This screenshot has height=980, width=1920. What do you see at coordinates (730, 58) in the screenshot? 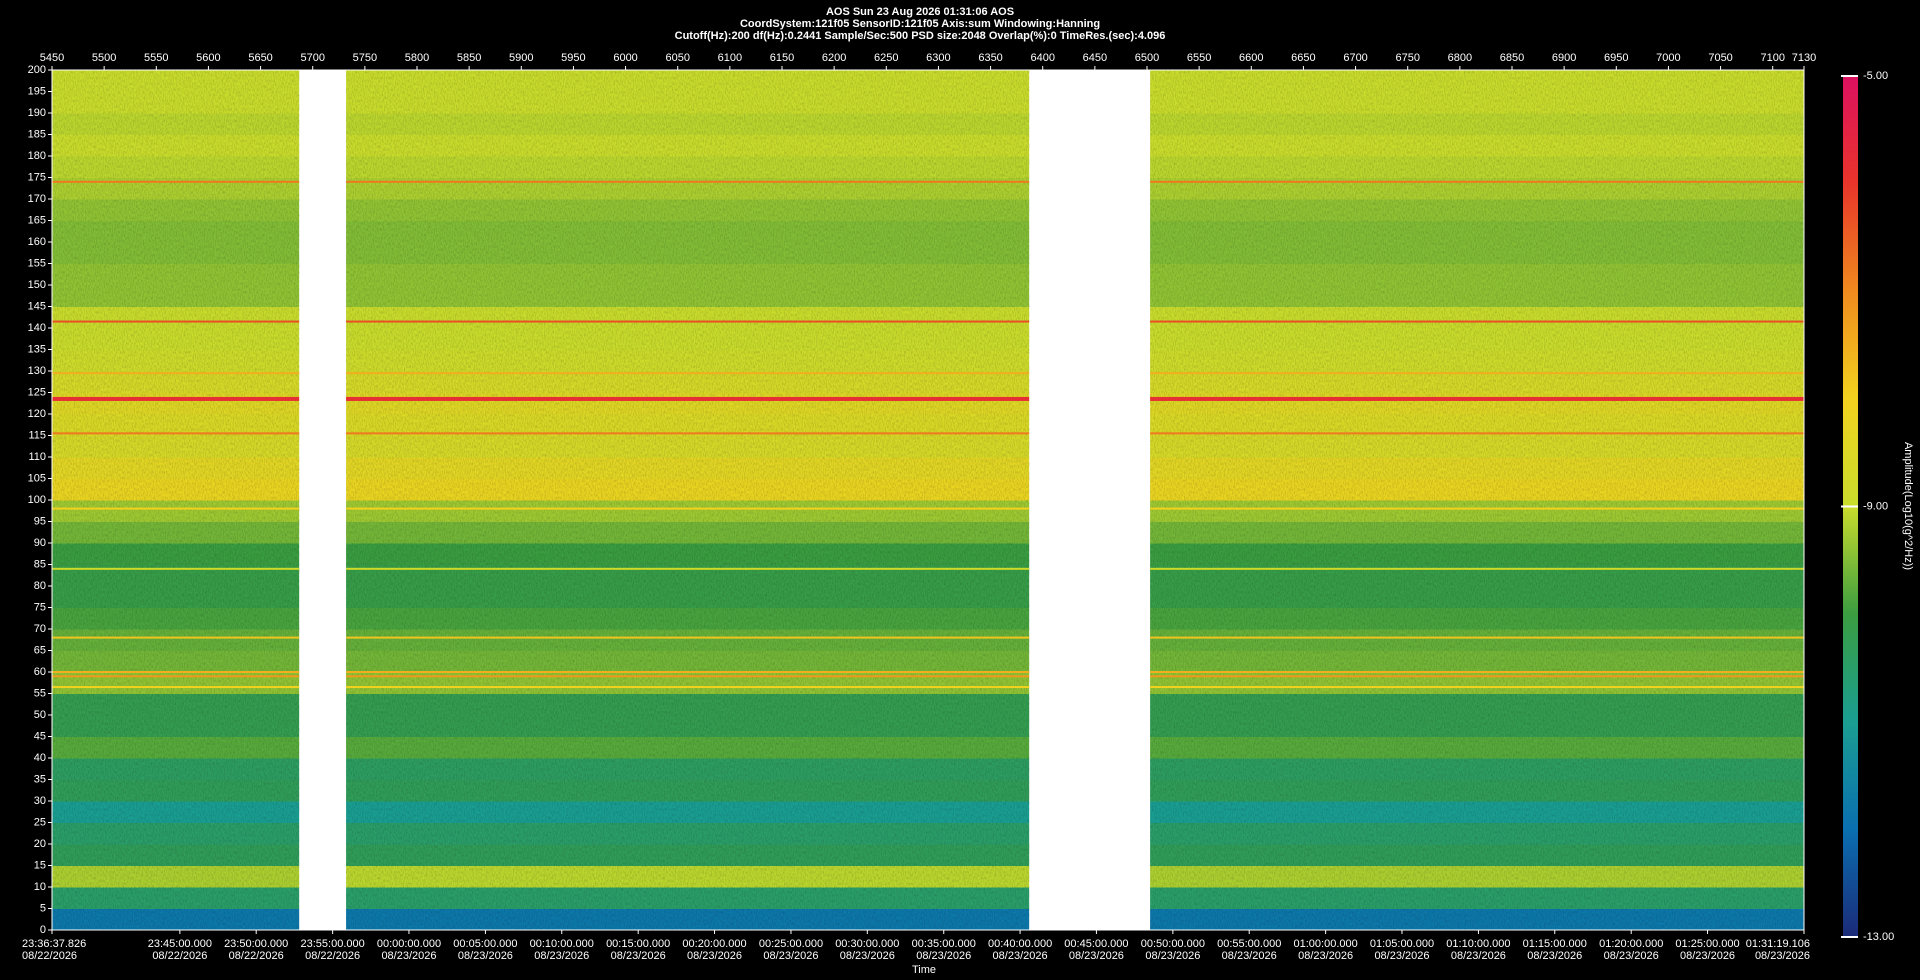
I see `x-tick-label: 6100` at bounding box center [730, 58].